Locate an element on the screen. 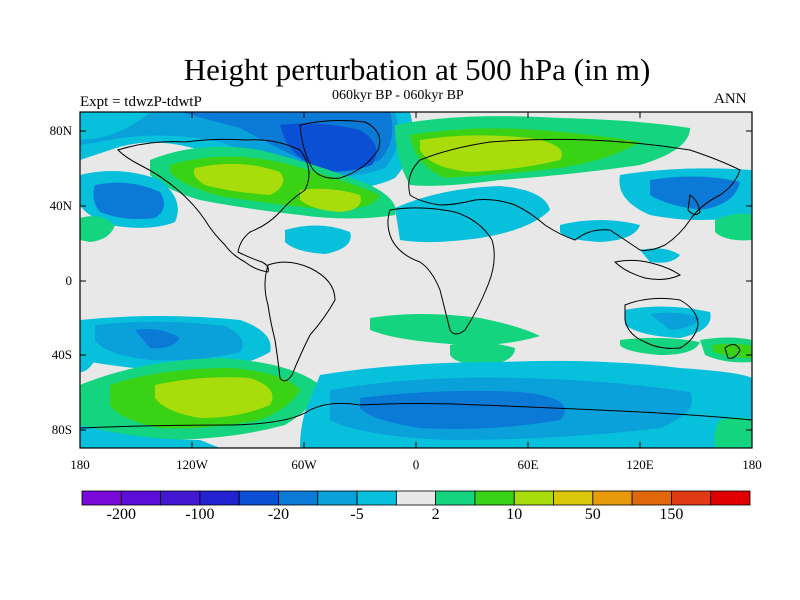 The height and width of the screenshot is (600, 800). coastline-south-america is located at coordinates (300, 321).